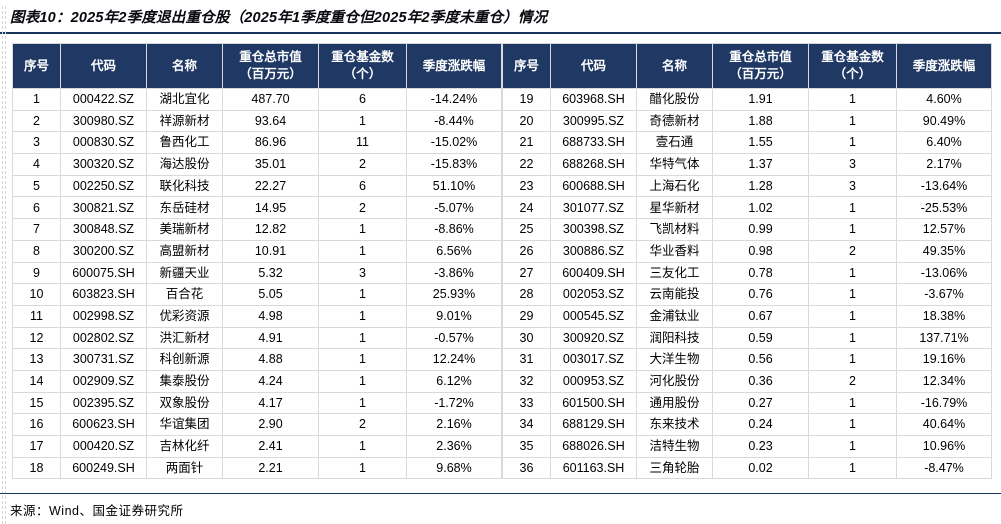 The image size is (1001, 524). I want to click on cell-name: 金浦钛业, so click(674, 316).